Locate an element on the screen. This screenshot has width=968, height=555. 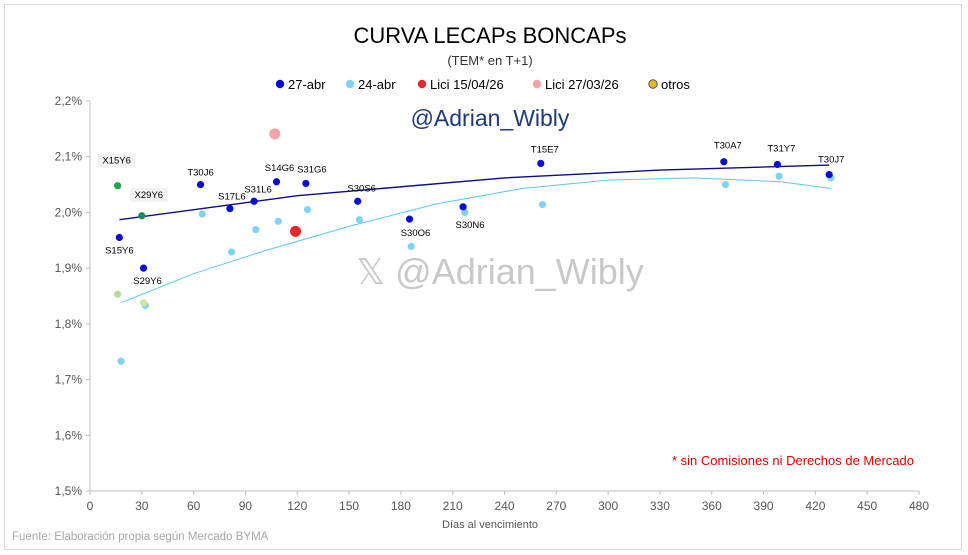
point-label: X29Y6 is located at coordinates (149, 195).